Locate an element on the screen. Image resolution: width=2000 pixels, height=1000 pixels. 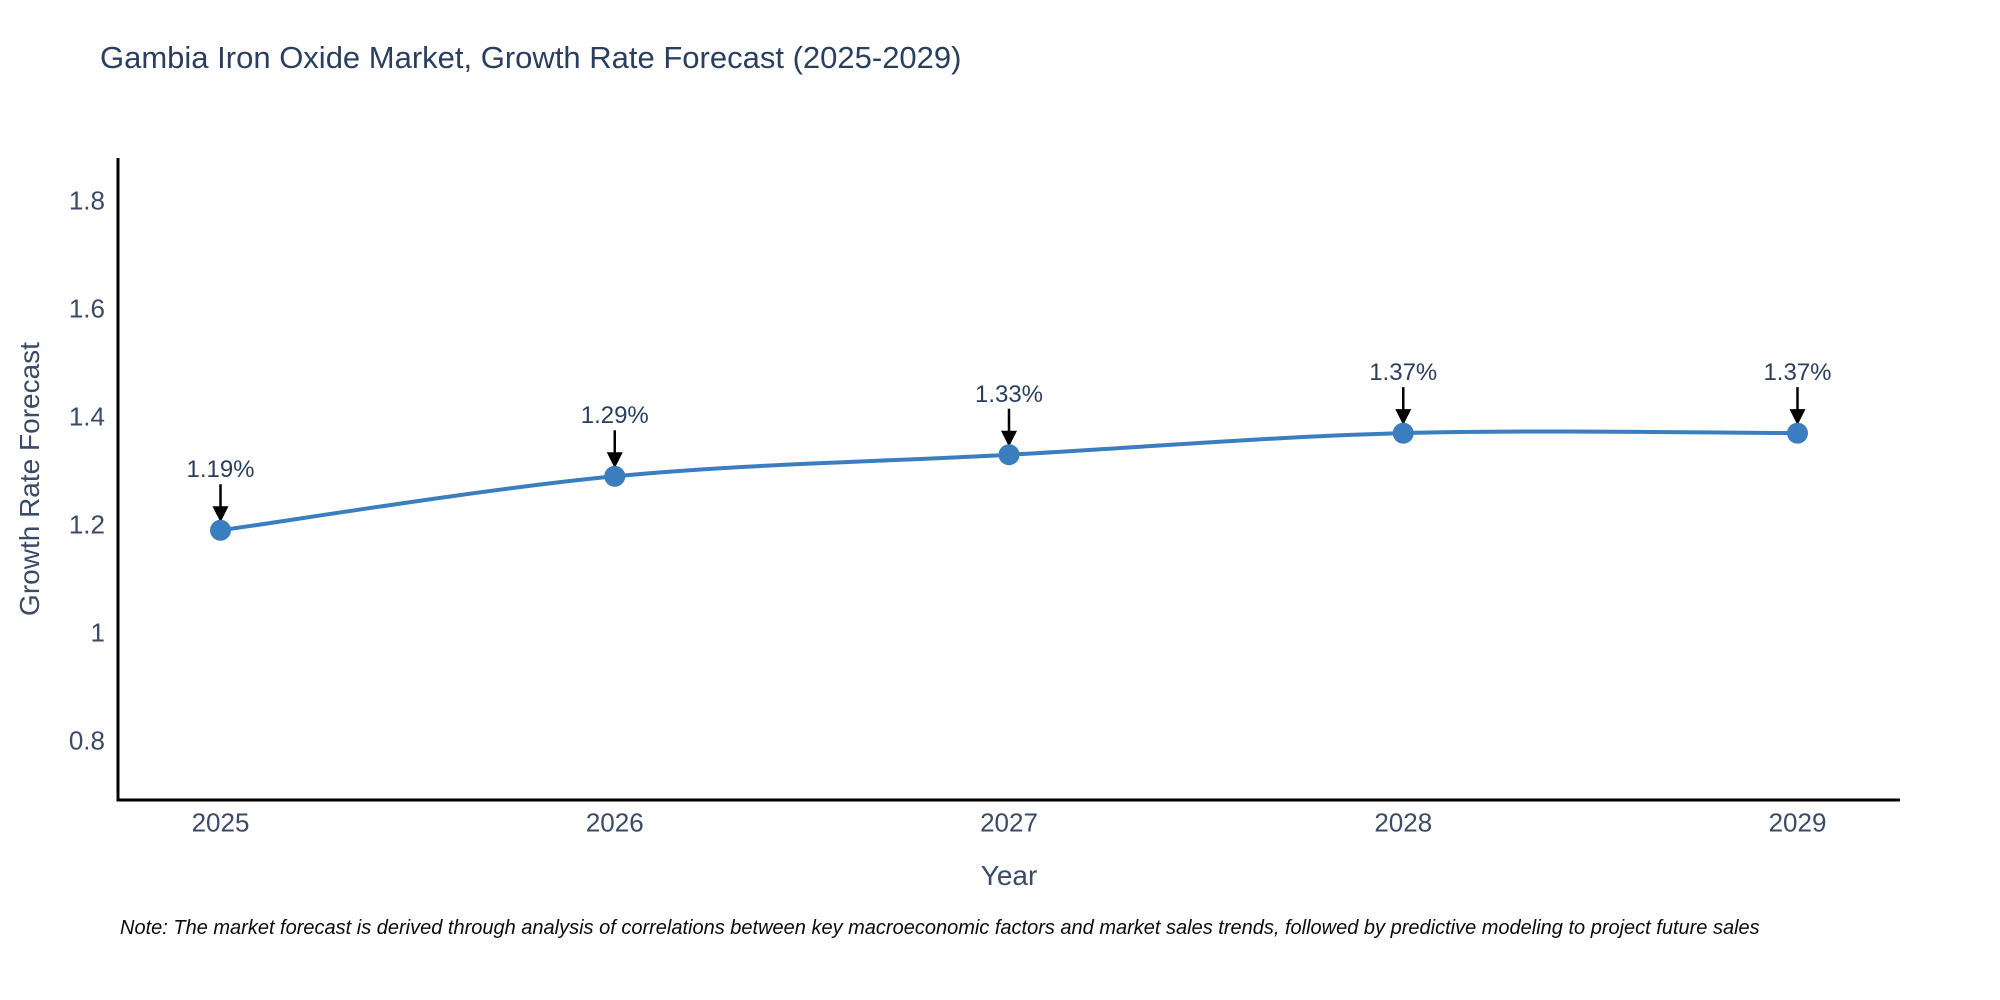
x-tick-label: 2027 is located at coordinates (1009, 822).